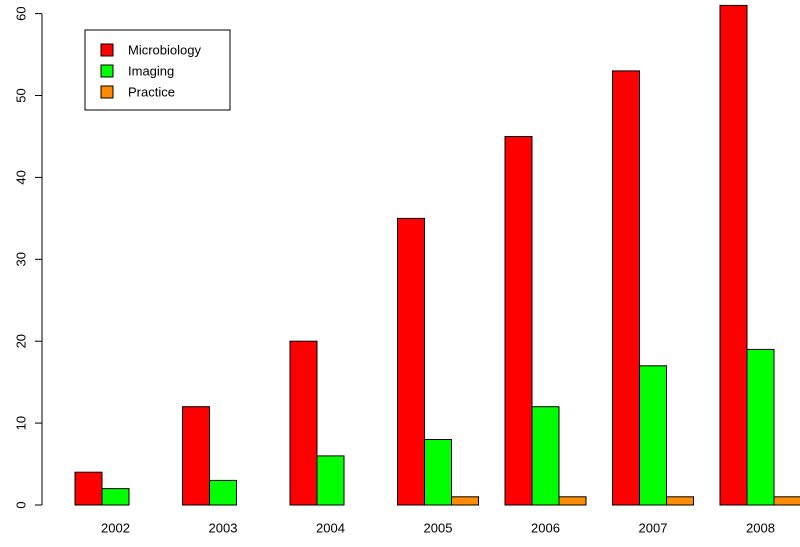 The image size is (800, 547). Describe the element at coordinates (107, 71) in the screenshot. I see `legend-swatch-imaging` at that location.